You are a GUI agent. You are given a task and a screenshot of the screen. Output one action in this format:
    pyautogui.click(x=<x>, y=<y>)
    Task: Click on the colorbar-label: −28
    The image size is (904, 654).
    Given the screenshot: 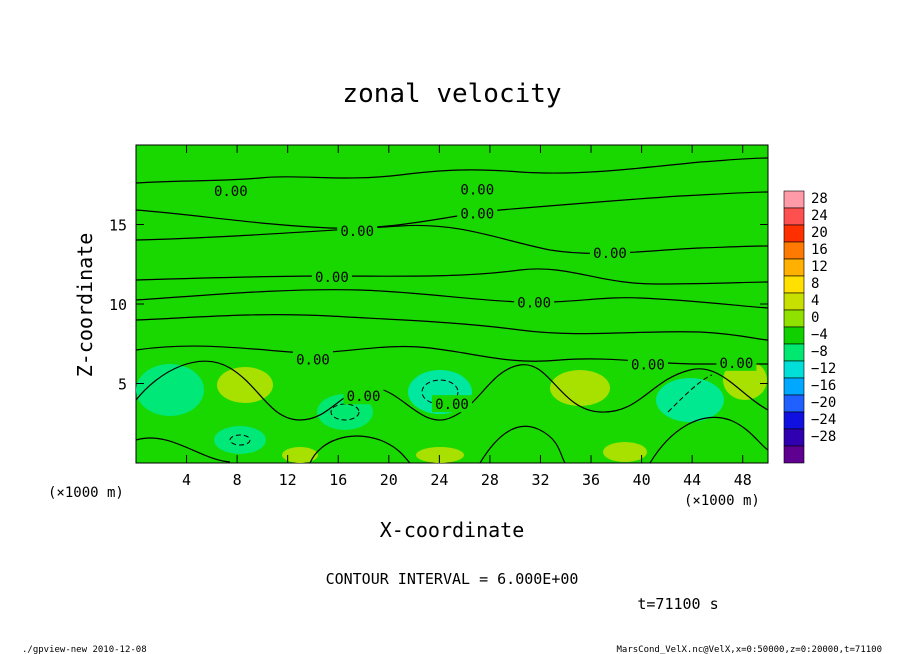 What is the action you would take?
    pyautogui.click(x=823, y=437)
    